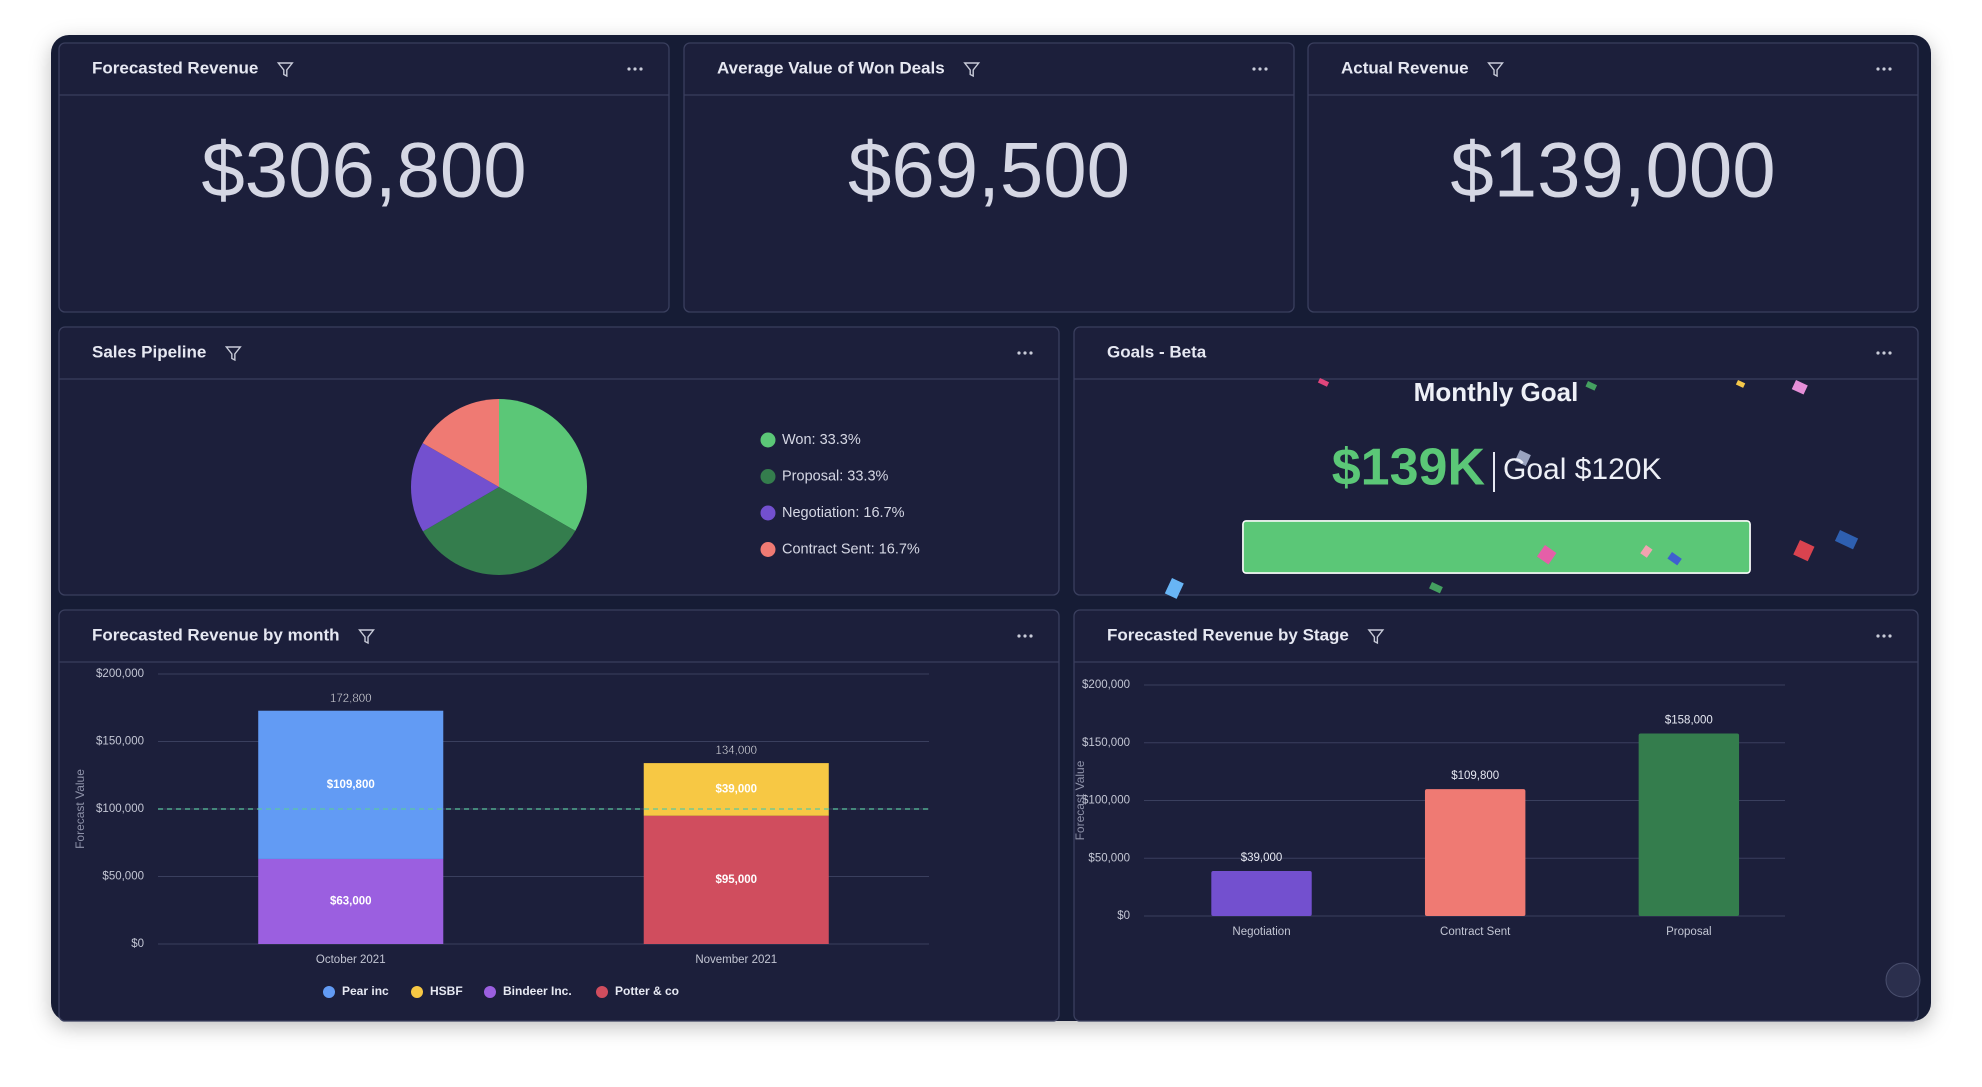 Image resolution: width=1982 pixels, height=1087 pixels. Describe the element at coordinates (1688, 932) in the screenshot. I see `x-tick-label: Proposal` at that location.